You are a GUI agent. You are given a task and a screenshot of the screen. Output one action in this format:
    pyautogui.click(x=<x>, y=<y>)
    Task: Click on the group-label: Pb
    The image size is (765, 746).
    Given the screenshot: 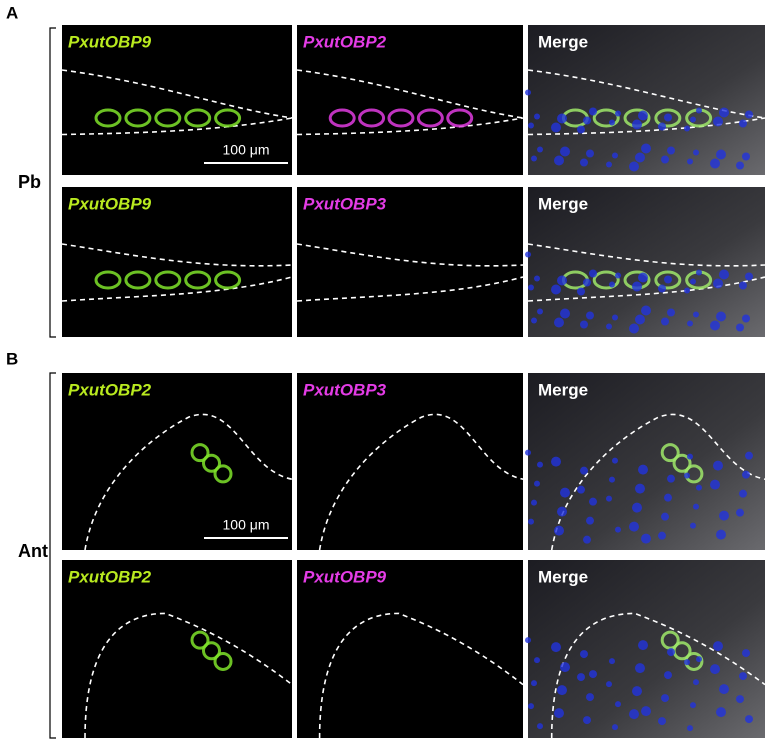 What is the action you would take?
    pyautogui.click(x=29, y=182)
    